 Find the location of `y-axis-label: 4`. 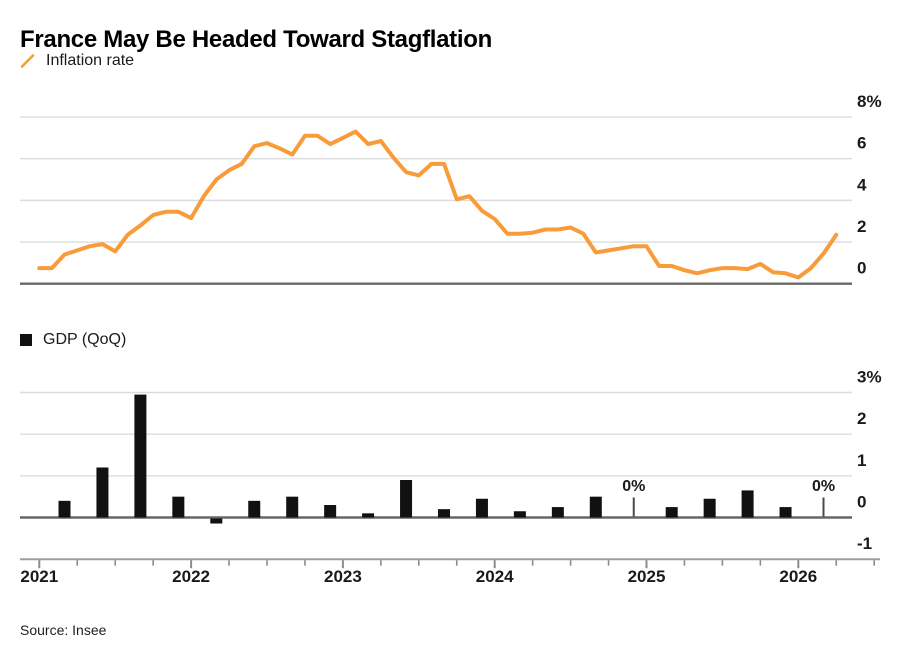

y-axis-label: 4 is located at coordinates (862, 184).